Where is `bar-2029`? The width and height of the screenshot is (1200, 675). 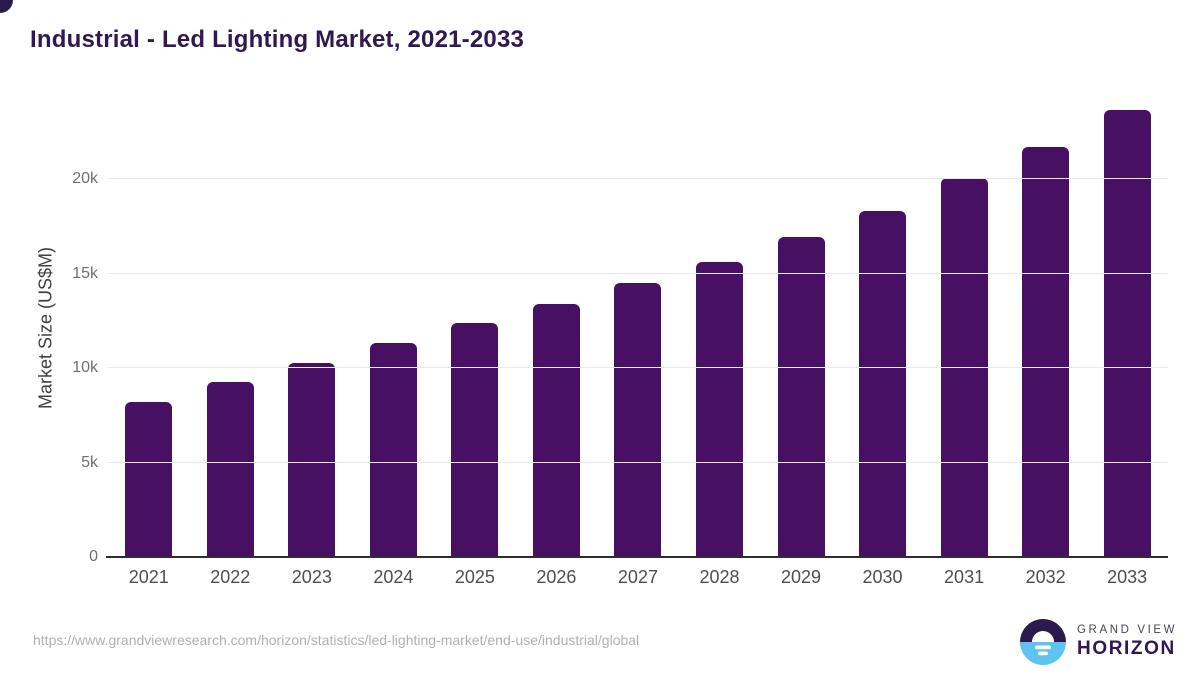 bar-2029 is located at coordinates (801, 396).